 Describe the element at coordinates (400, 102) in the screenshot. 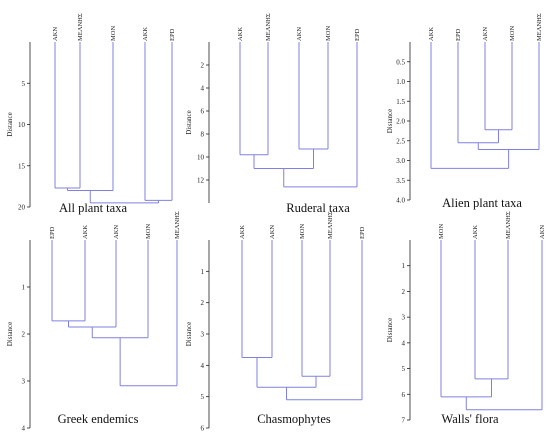

I see `y-tick-label: 1.5` at that location.